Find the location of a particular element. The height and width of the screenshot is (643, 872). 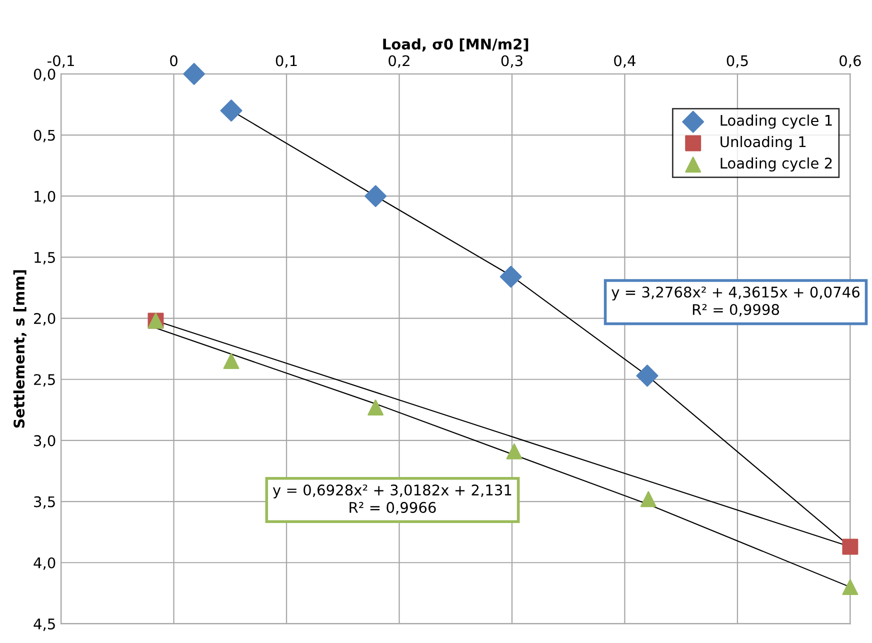

legend-label: Loading cycle 1 is located at coordinates (776, 121).